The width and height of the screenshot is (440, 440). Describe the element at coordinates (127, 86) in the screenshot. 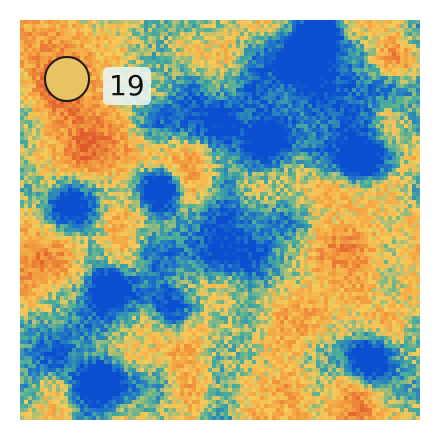

I see `score-label: 19` at that location.